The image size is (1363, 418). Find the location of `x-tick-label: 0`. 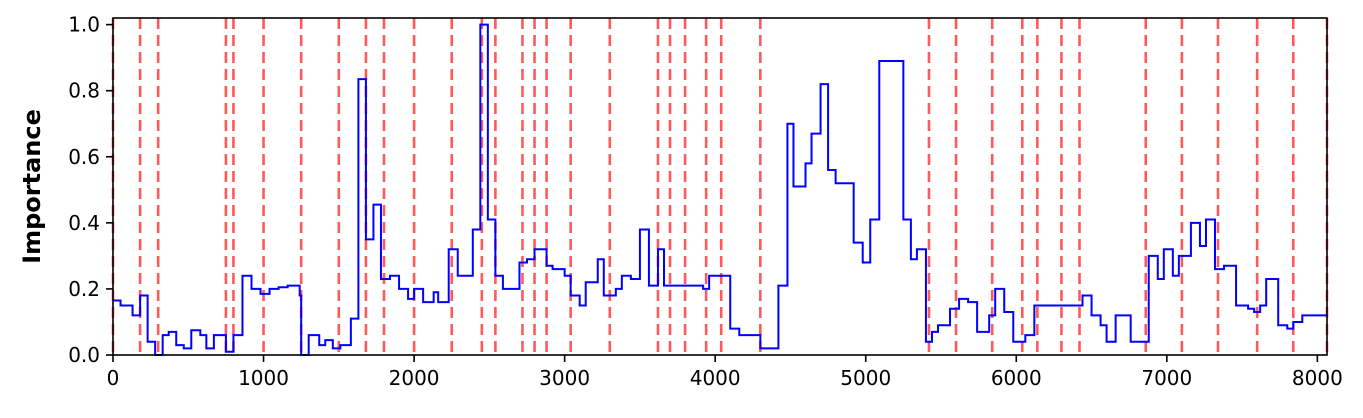

x-tick-label: 0 is located at coordinates (113, 378).